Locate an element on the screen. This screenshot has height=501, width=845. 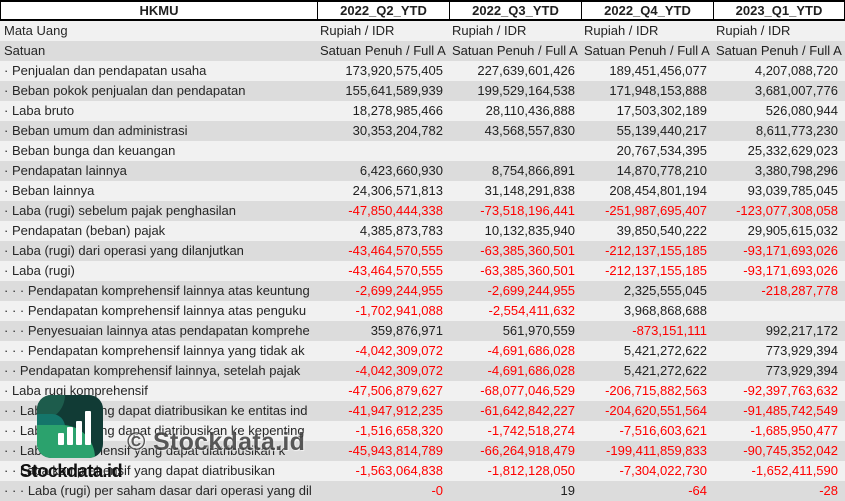
cell-value: -47,850,444,338 is located at coordinates (395, 210).